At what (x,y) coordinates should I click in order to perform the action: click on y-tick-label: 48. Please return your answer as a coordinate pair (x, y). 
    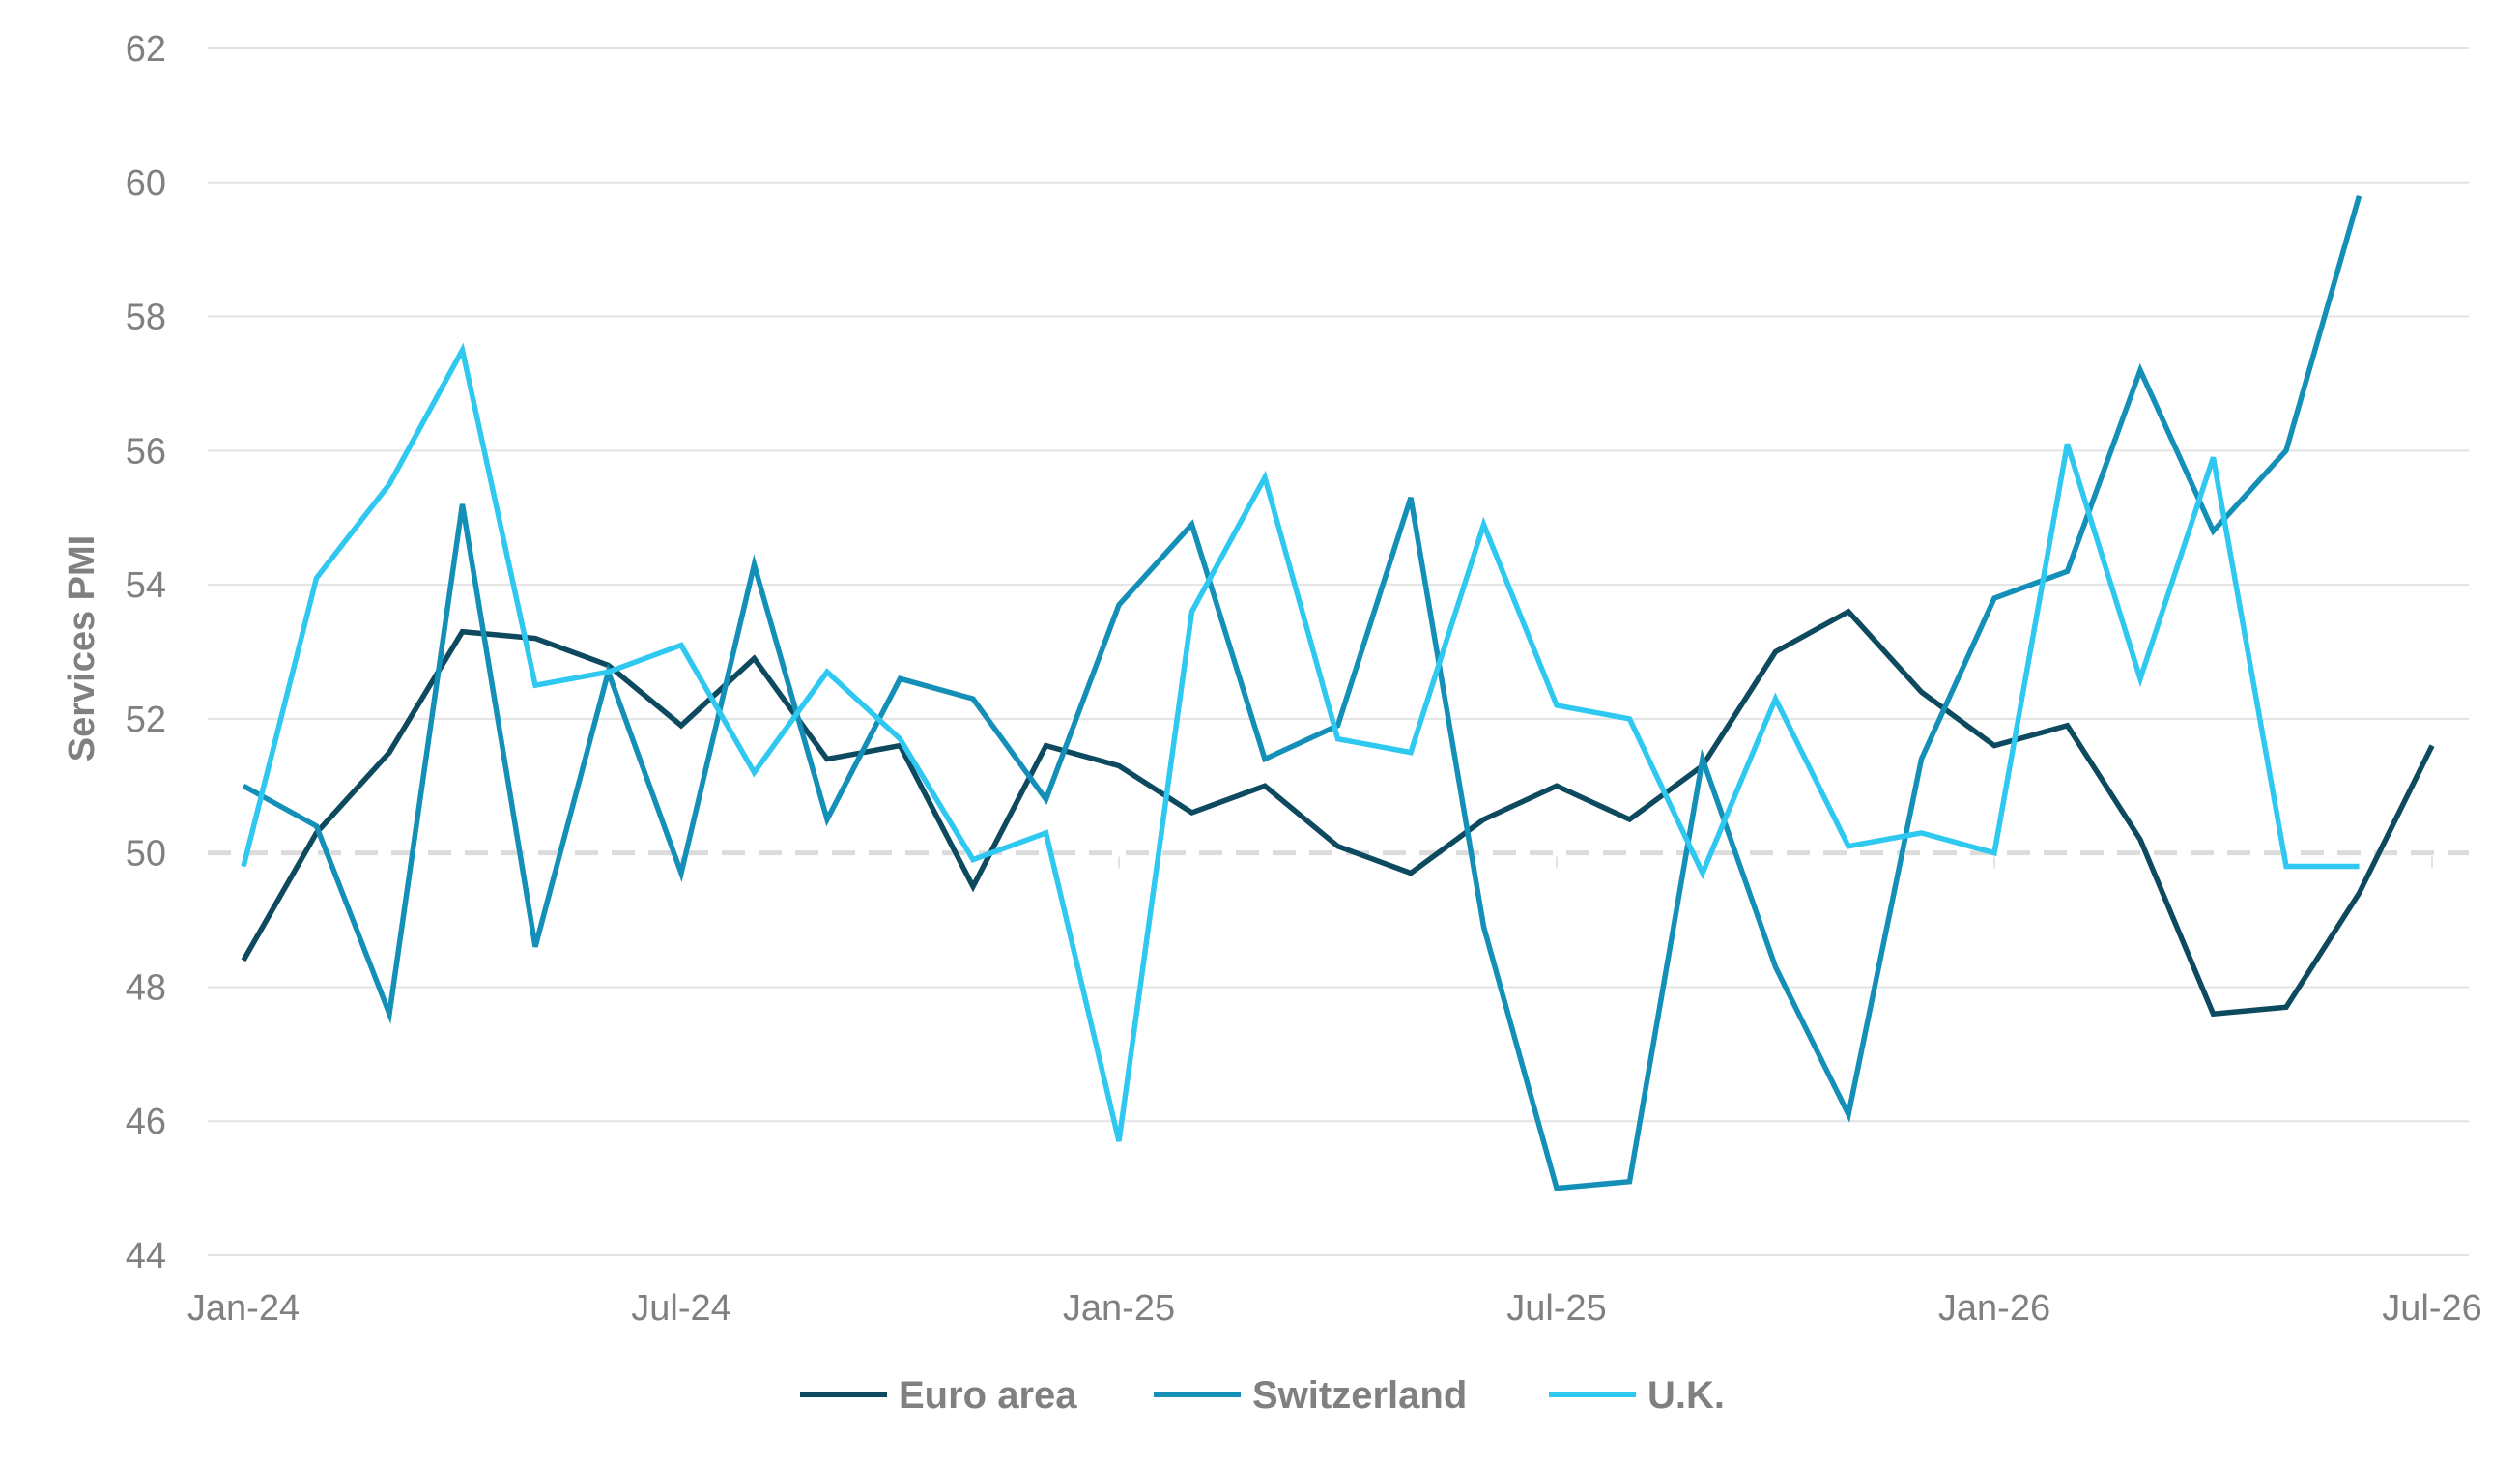
    Looking at the image, I should click on (146, 987).